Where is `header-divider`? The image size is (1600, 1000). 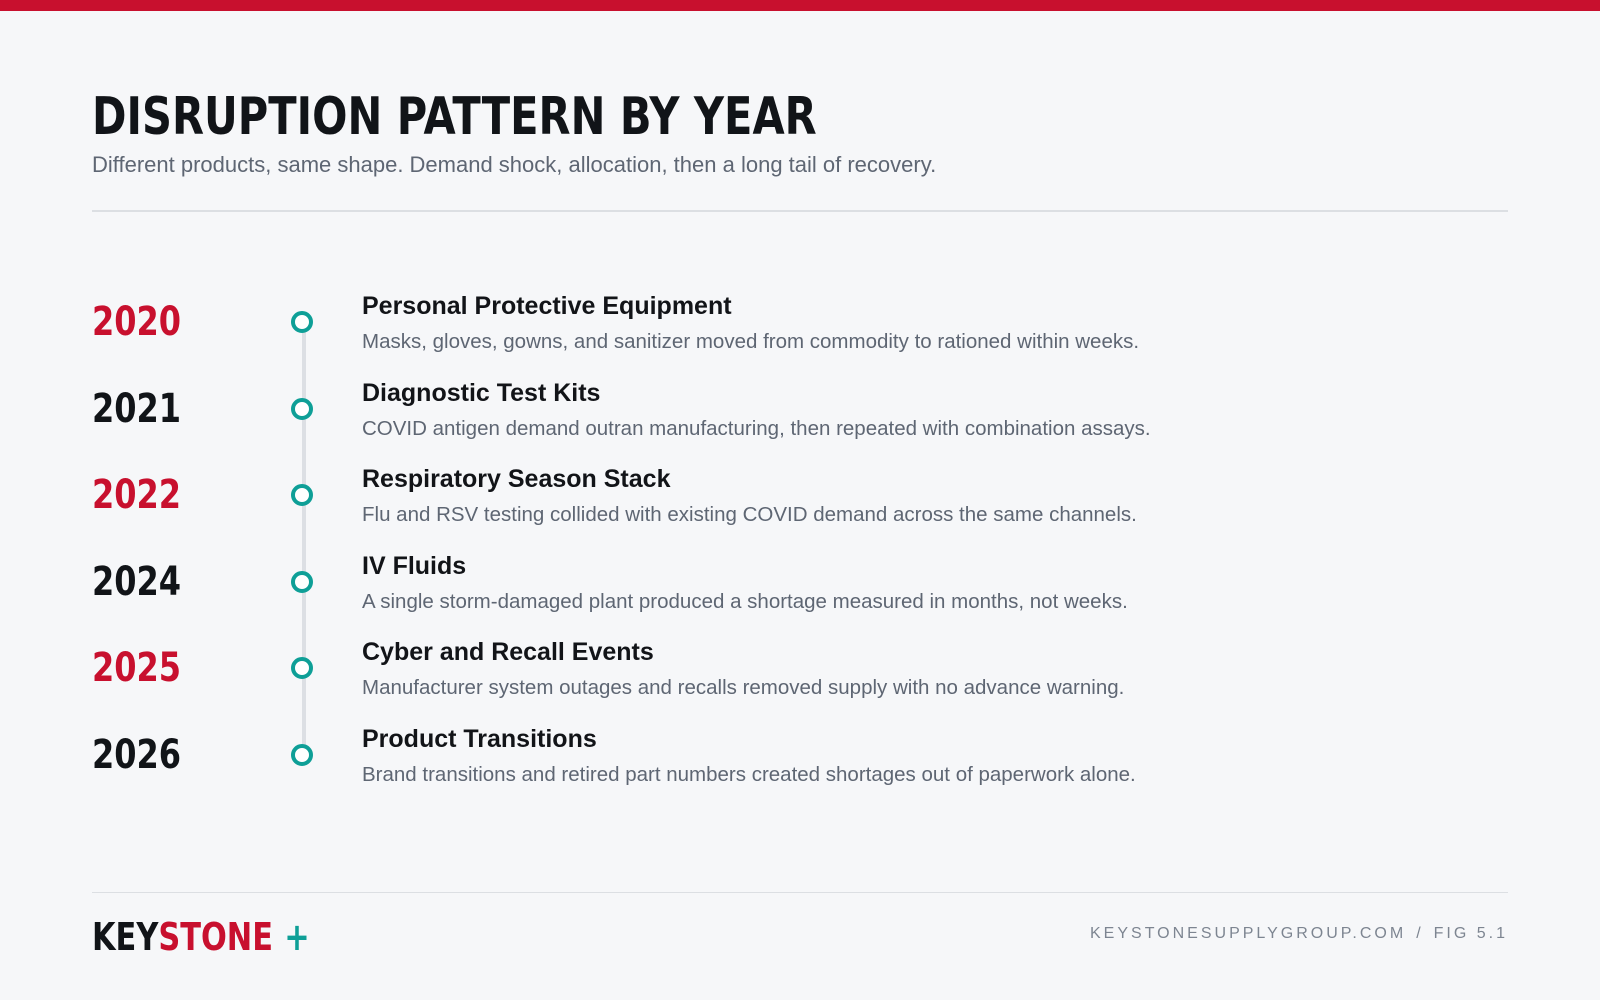 header-divider is located at coordinates (800, 211).